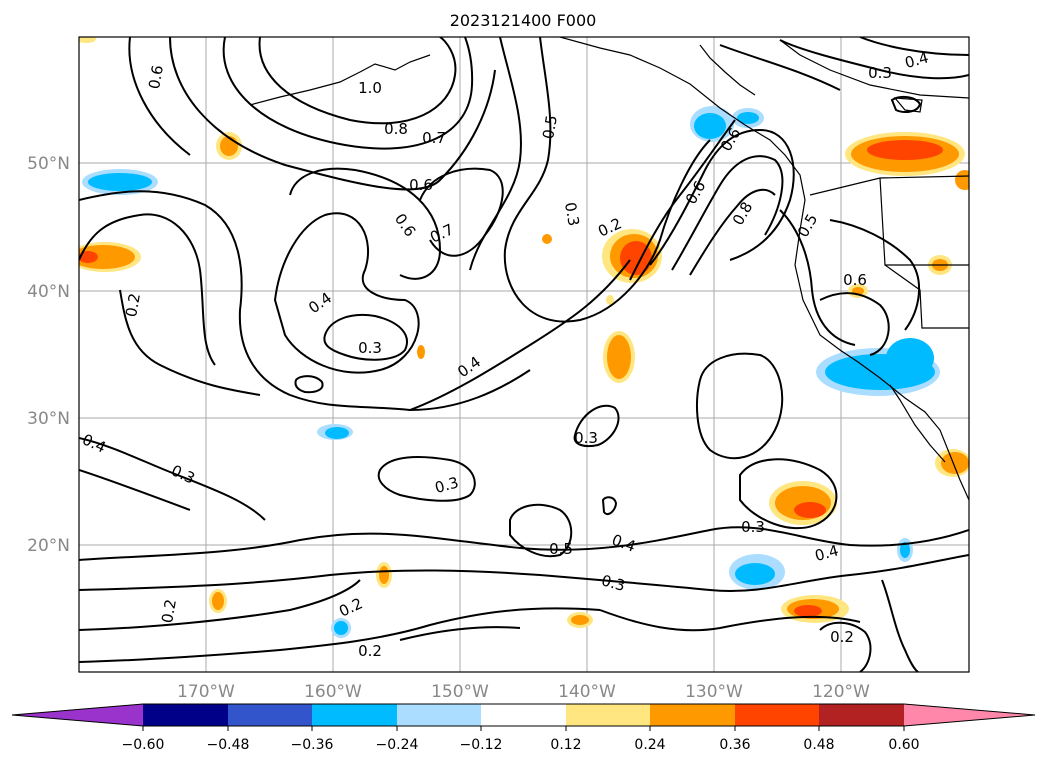 The width and height of the screenshot is (1047, 765). Describe the element at coordinates (460, 692) in the screenshot. I see `lon-label-150w: 150°W` at that location.